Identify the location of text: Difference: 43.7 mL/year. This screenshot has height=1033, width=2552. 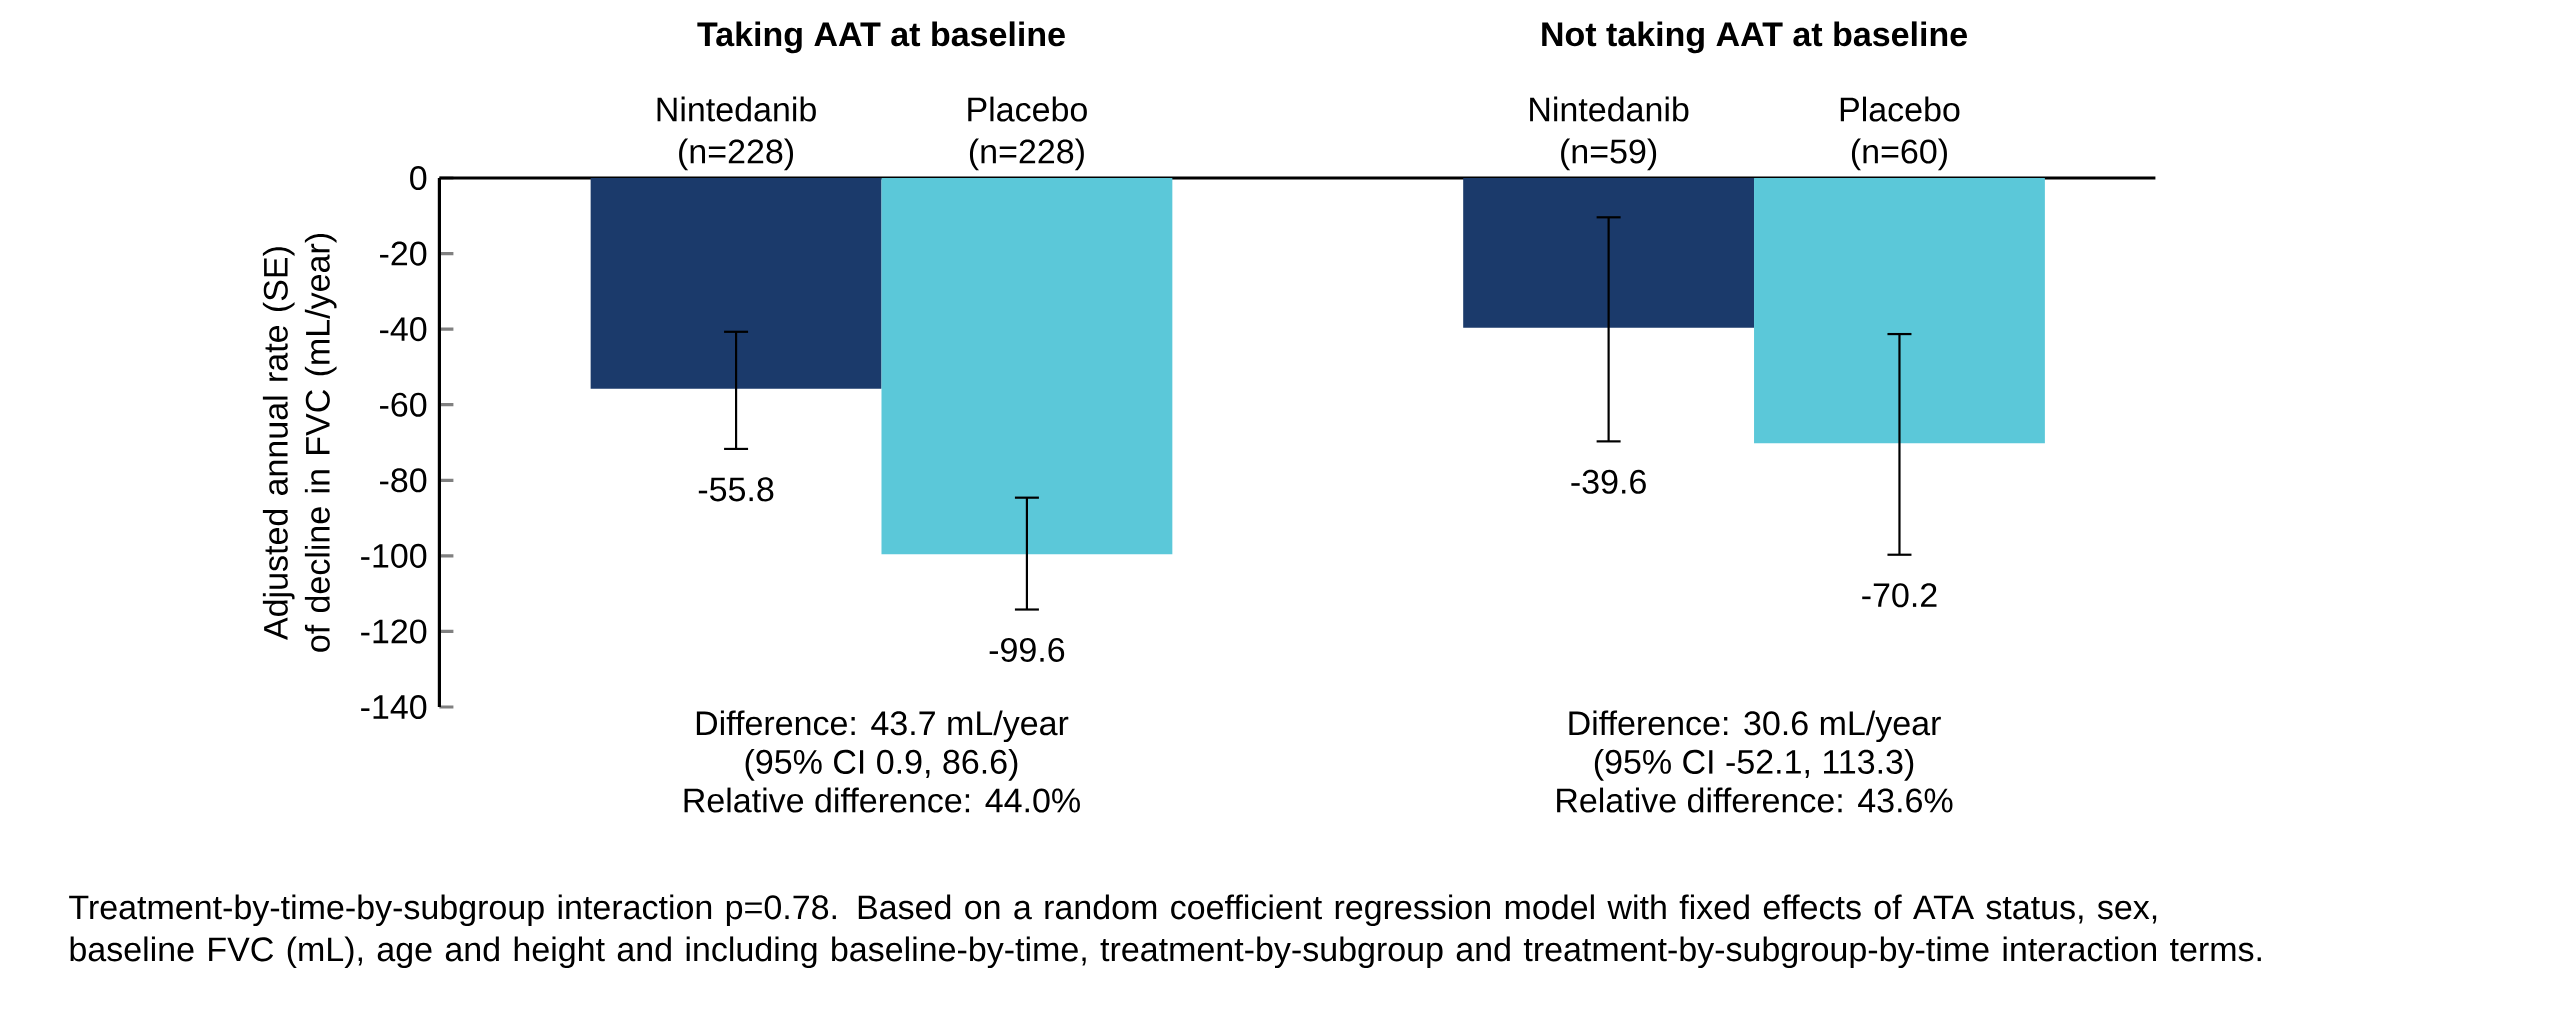
(882, 726).